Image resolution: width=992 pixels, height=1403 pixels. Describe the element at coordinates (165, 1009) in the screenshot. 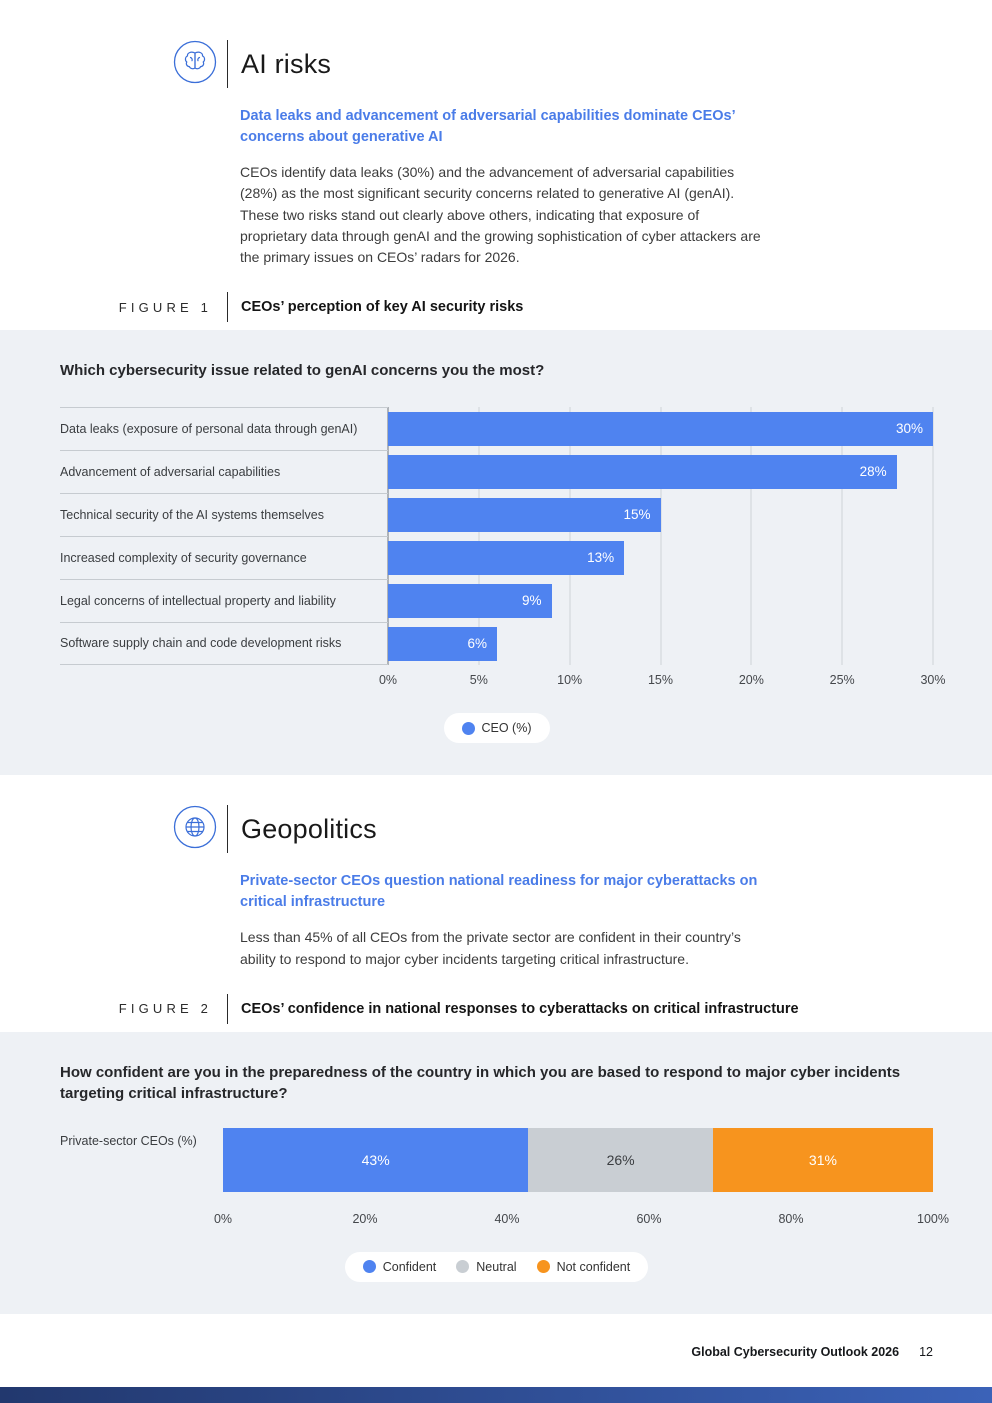

I see `figure-label: FIGURE 2` at that location.